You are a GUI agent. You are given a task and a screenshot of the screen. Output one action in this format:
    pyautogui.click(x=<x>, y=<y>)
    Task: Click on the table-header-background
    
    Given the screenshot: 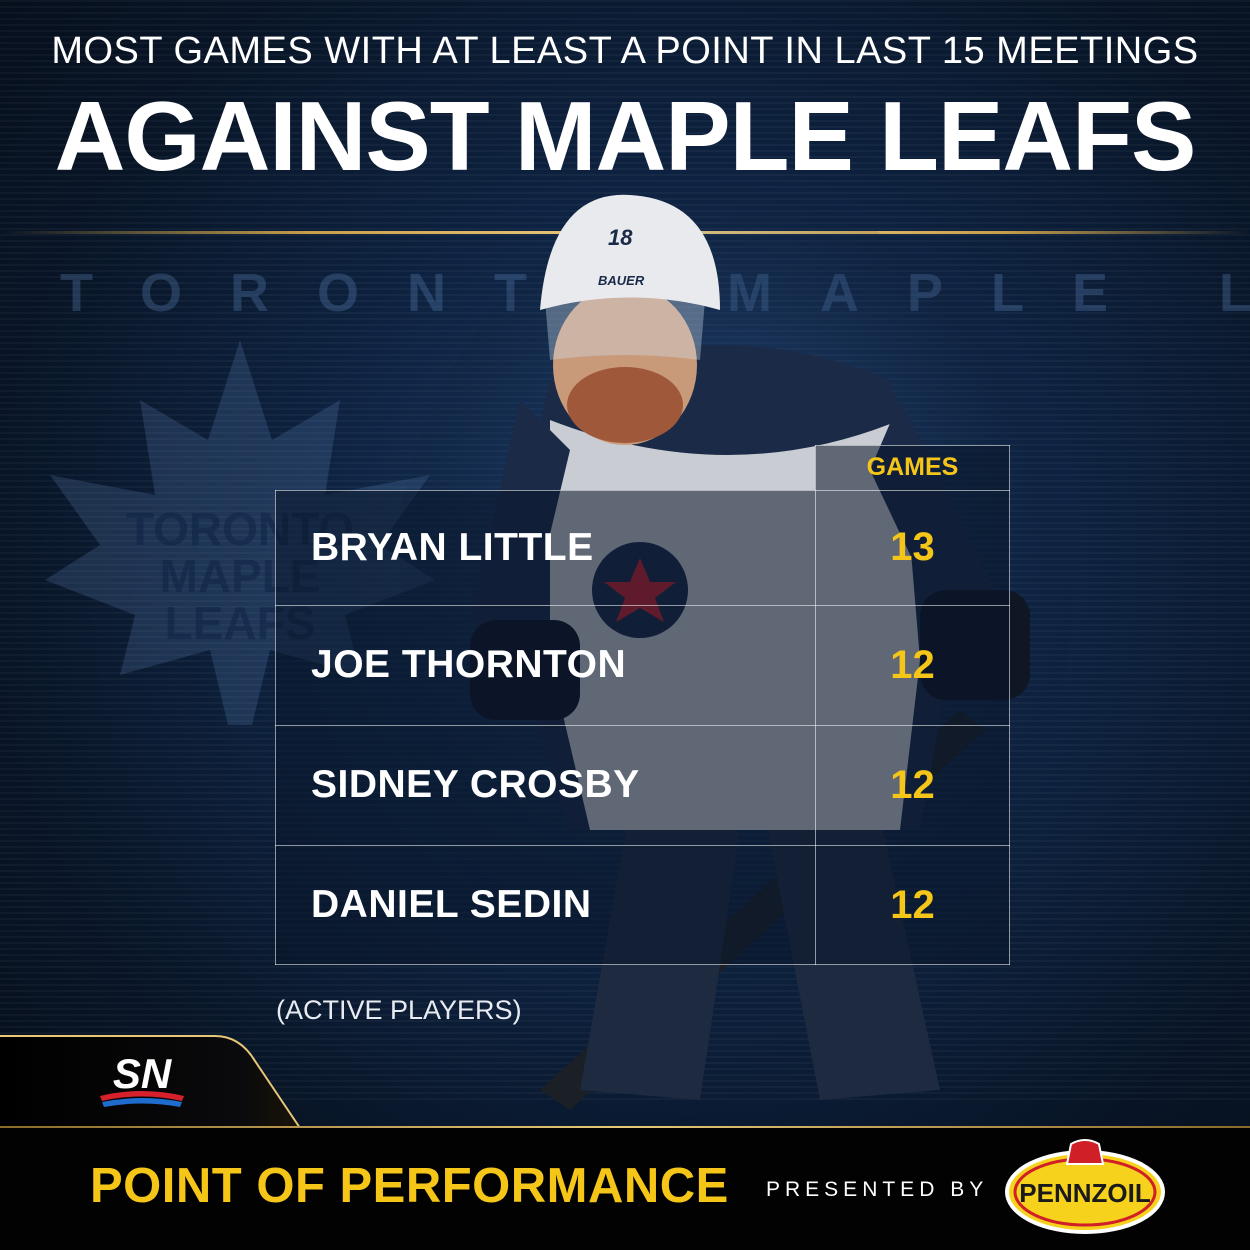 What is the action you would take?
    pyautogui.click(x=912, y=467)
    